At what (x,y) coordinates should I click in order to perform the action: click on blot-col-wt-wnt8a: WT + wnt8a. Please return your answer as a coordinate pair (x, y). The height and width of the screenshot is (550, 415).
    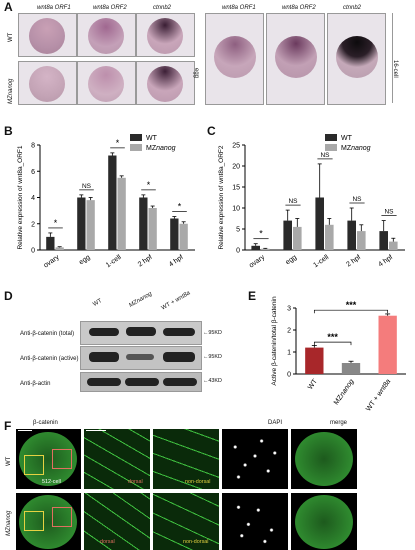
    Looking at the image, I should click on (176, 301).